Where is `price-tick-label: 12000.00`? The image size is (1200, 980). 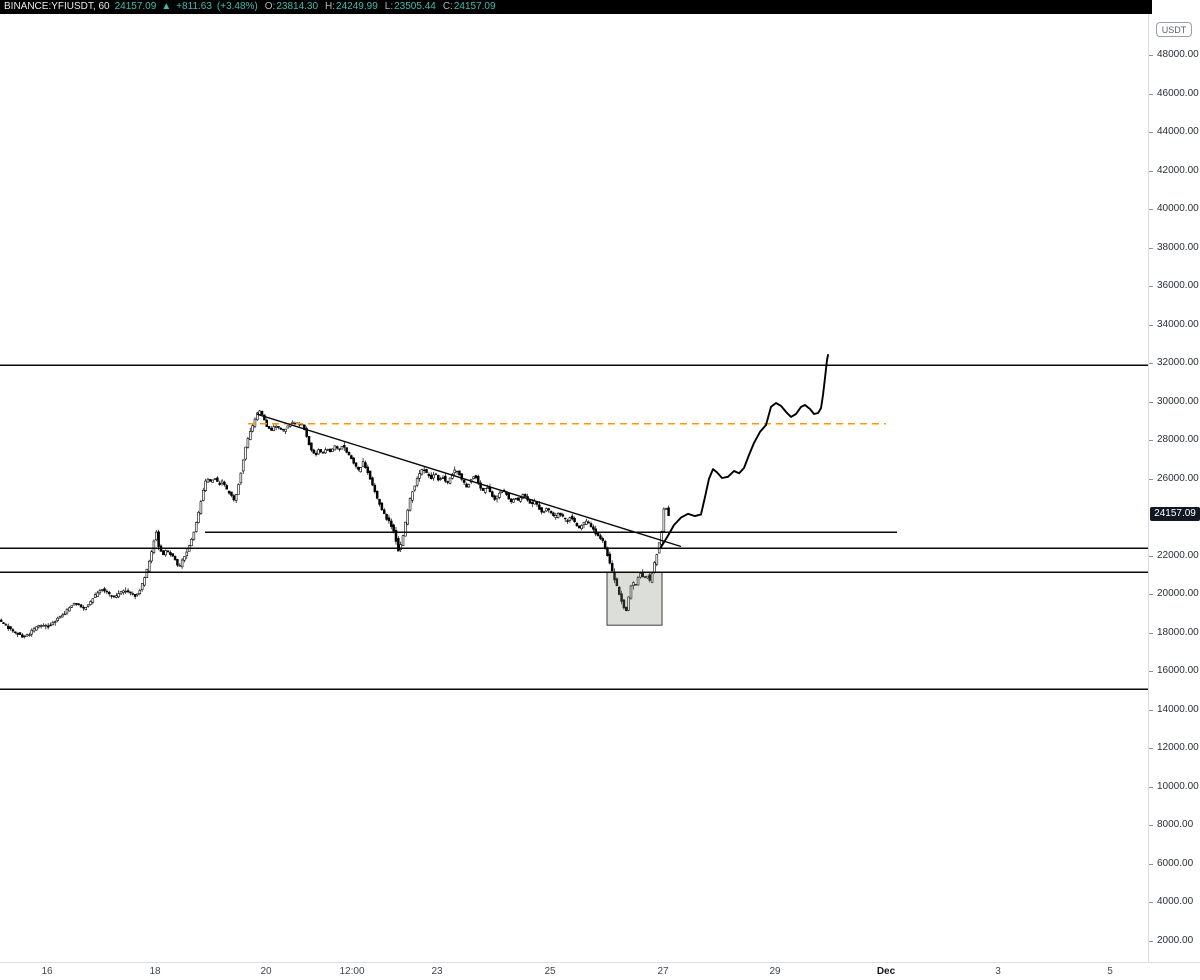
price-tick-label: 12000.00 is located at coordinates (1174, 748).